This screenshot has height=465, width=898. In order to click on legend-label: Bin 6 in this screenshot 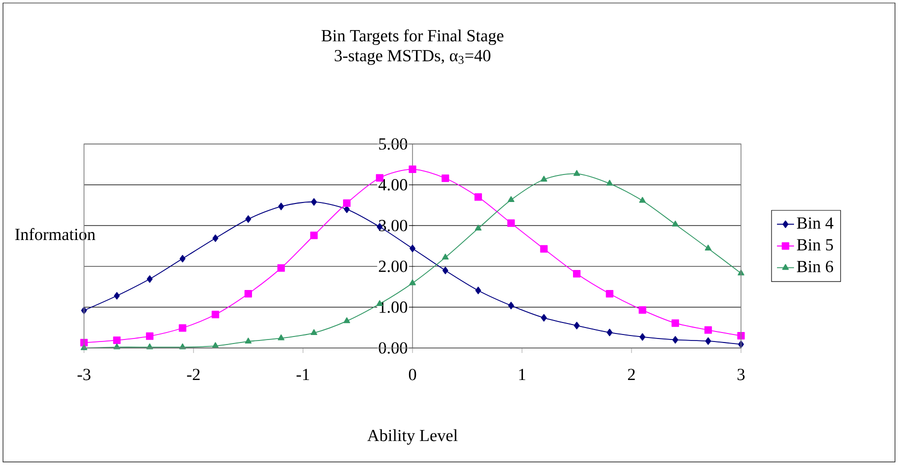, I will do `click(815, 266)`.